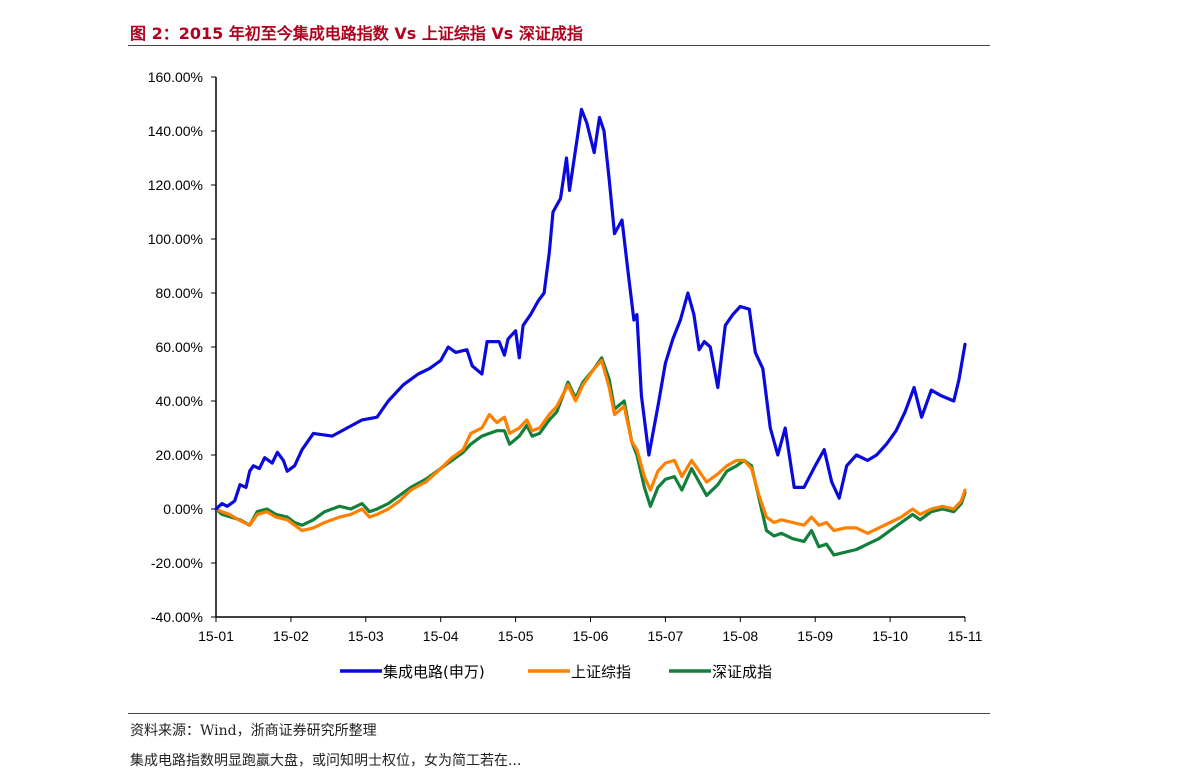 This screenshot has width=1191, height=770. Describe the element at coordinates (516, 636) in the screenshot. I see `x-tick-label: 15-05` at that location.